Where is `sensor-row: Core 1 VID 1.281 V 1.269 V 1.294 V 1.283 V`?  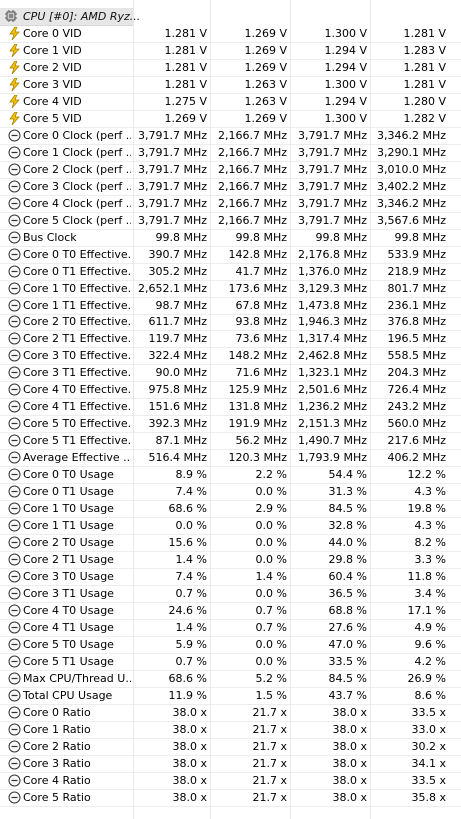
sensor-row: Core 1 VID 1.281 V 1.269 V 1.294 V 1.283 V is located at coordinates (230, 50).